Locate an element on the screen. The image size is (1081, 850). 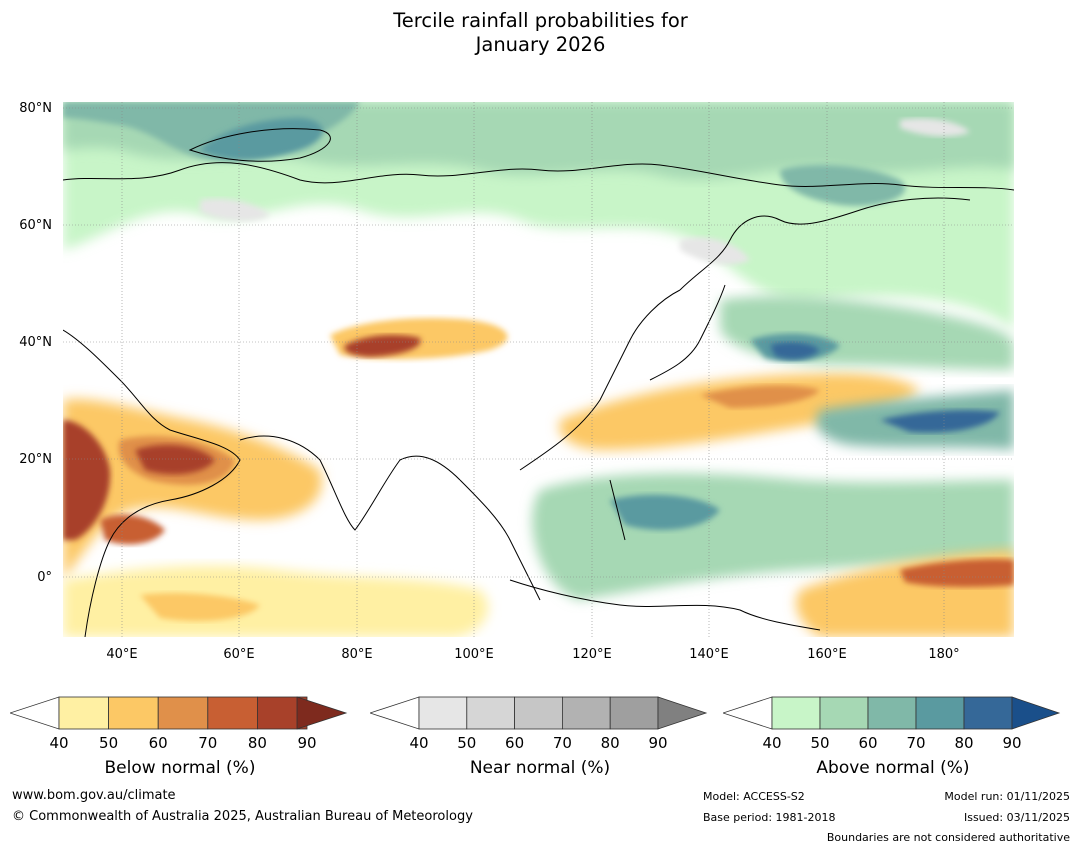
near-colorbar-tick-40: 40 is located at coordinates (418, 743).